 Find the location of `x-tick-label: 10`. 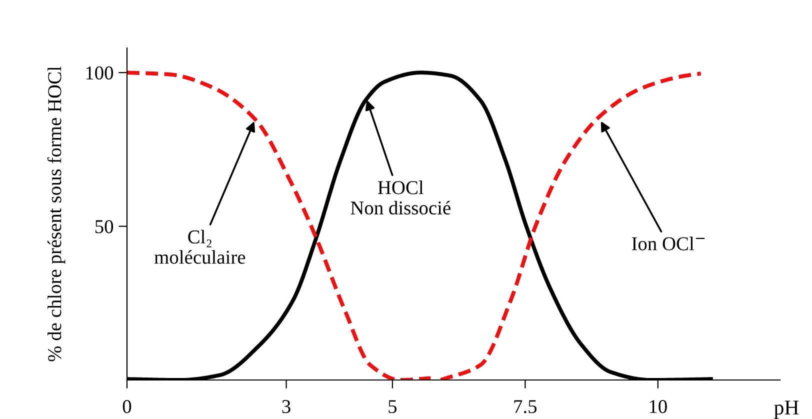

x-tick-label: 10 is located at coordinates (658, 407).